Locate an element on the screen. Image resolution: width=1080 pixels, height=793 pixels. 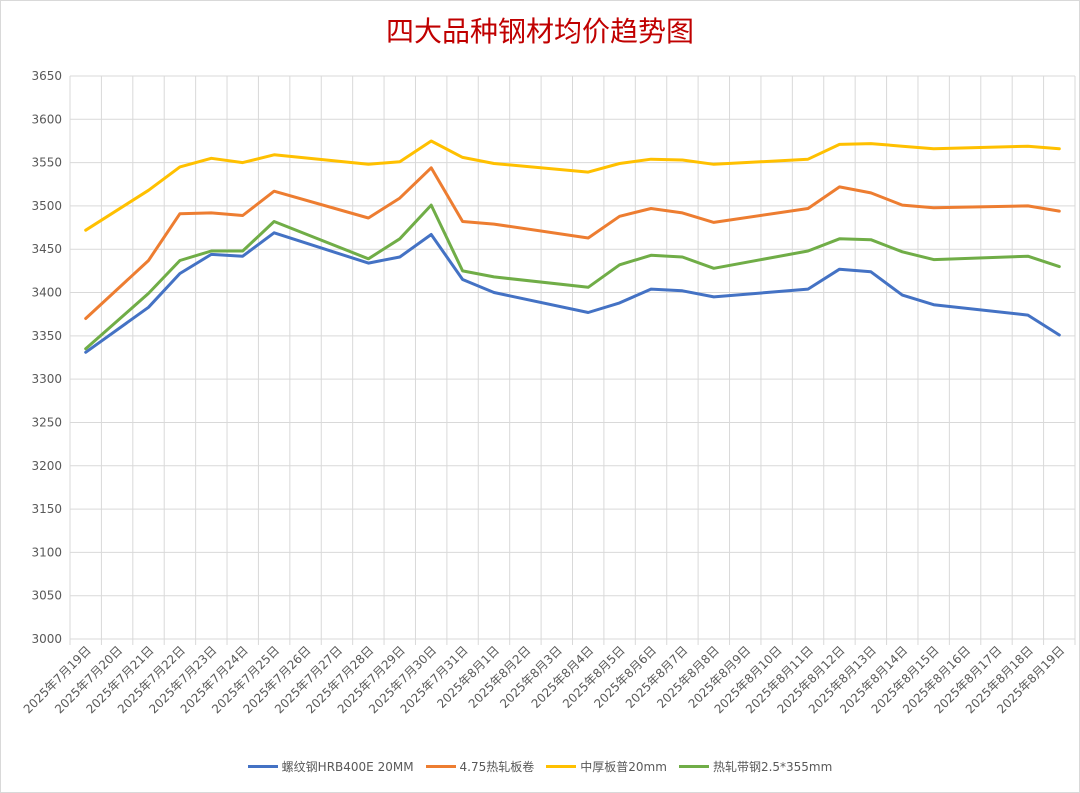
legend-item: 热轧带钢2.5*355mm is located at coordinates (755, 766).